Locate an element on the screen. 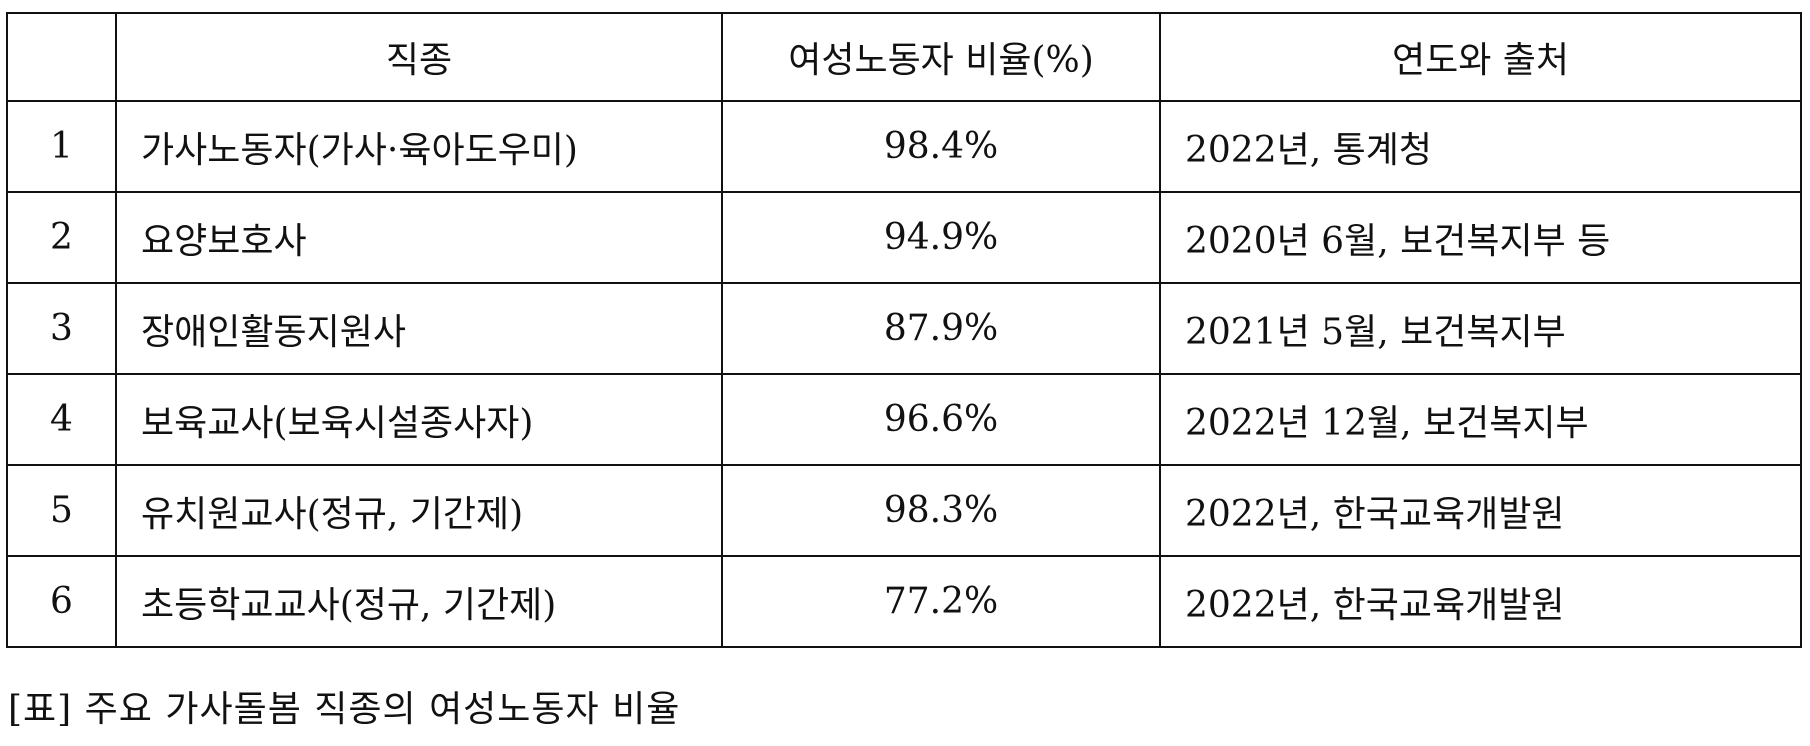 The width and height of the screenshot is (1810, 746). cell-year-source: 2022년, 통계청 is located at coordinates (1480, 146).